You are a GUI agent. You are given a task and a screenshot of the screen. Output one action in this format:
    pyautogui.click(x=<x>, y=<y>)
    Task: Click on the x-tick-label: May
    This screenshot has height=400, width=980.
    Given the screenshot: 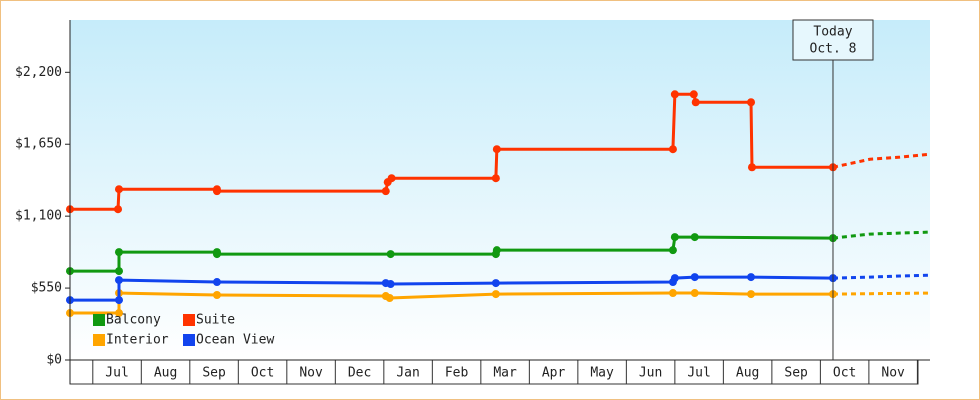 What is the action you would take?
    pyautogui.click(x=602, y=373)
    